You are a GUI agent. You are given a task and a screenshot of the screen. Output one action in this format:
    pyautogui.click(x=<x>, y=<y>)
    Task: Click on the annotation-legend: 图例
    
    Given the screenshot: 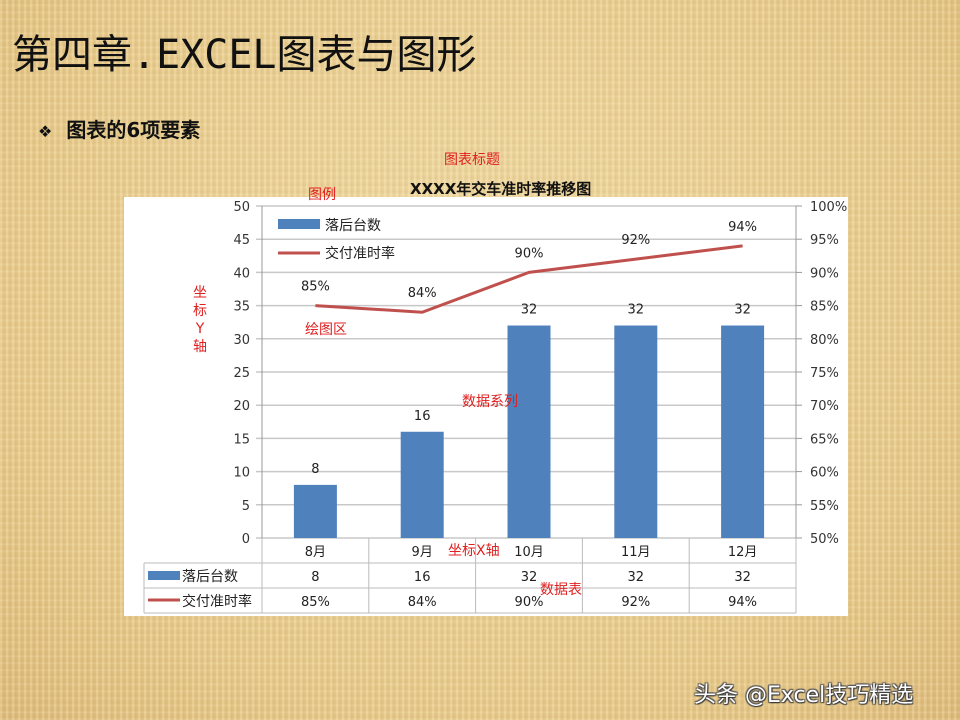 What is the action you would take?
    pyautogui.click(x=322, y=195)
    